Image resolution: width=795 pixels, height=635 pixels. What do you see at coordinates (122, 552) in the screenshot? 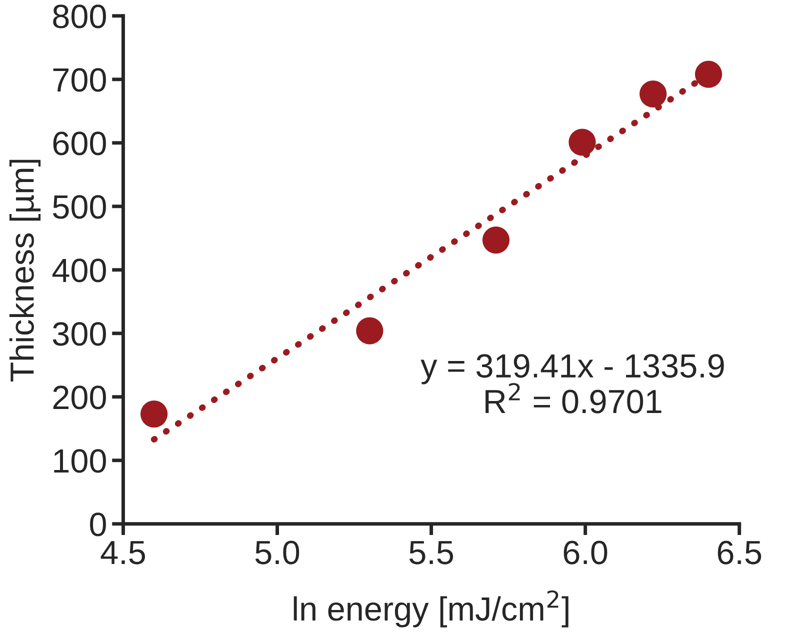
I see `x-tick-label: 4.5` at bounding box center [122, 552].